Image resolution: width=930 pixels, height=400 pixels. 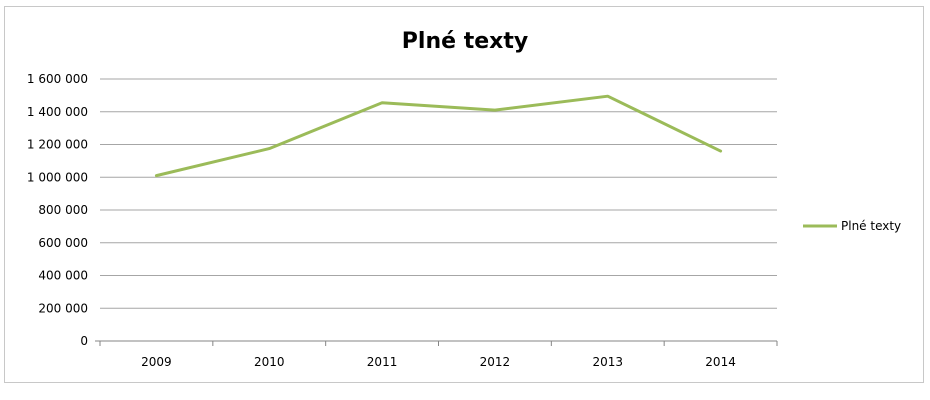 I want to click on y-tick-label: 400 000, so click(x=63, y=276).